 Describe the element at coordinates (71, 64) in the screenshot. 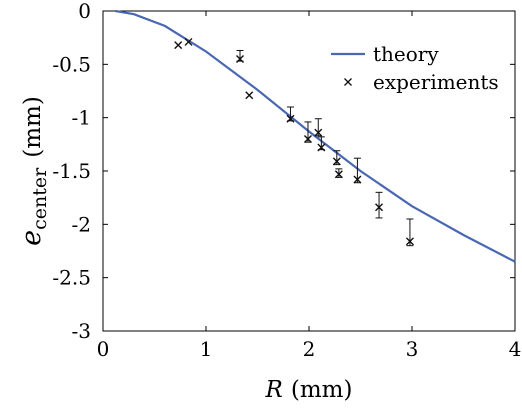

I see `y-tick-label: -0.5` at that location.